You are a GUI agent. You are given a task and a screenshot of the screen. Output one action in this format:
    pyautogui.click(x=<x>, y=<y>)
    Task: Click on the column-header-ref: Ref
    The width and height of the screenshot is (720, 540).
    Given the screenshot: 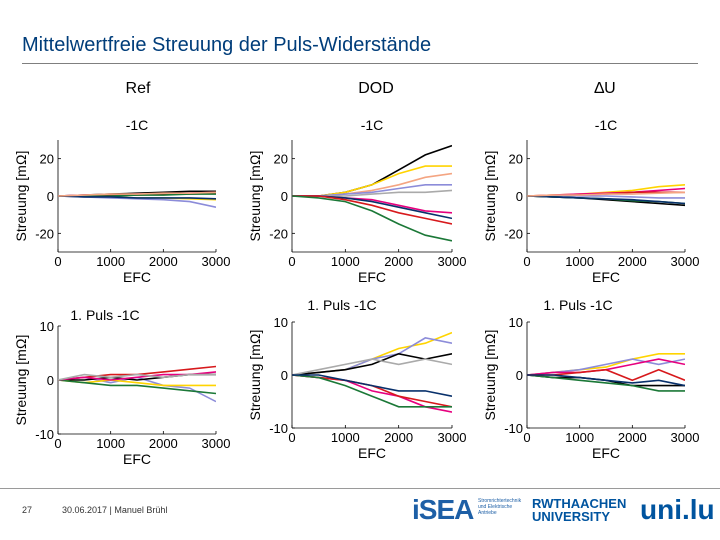 What is the action you would take?
    pyautogui.click(x=138, y=88)
    